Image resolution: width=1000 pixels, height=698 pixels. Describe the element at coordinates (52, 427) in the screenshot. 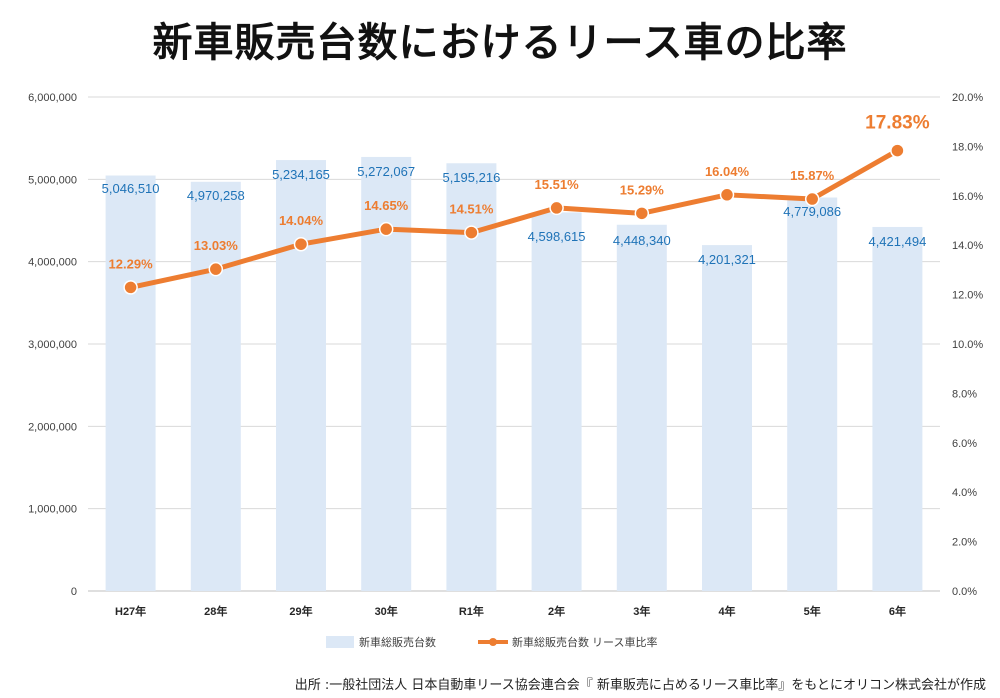

I see `y-left-tick-label: 2,000,000` at that location.